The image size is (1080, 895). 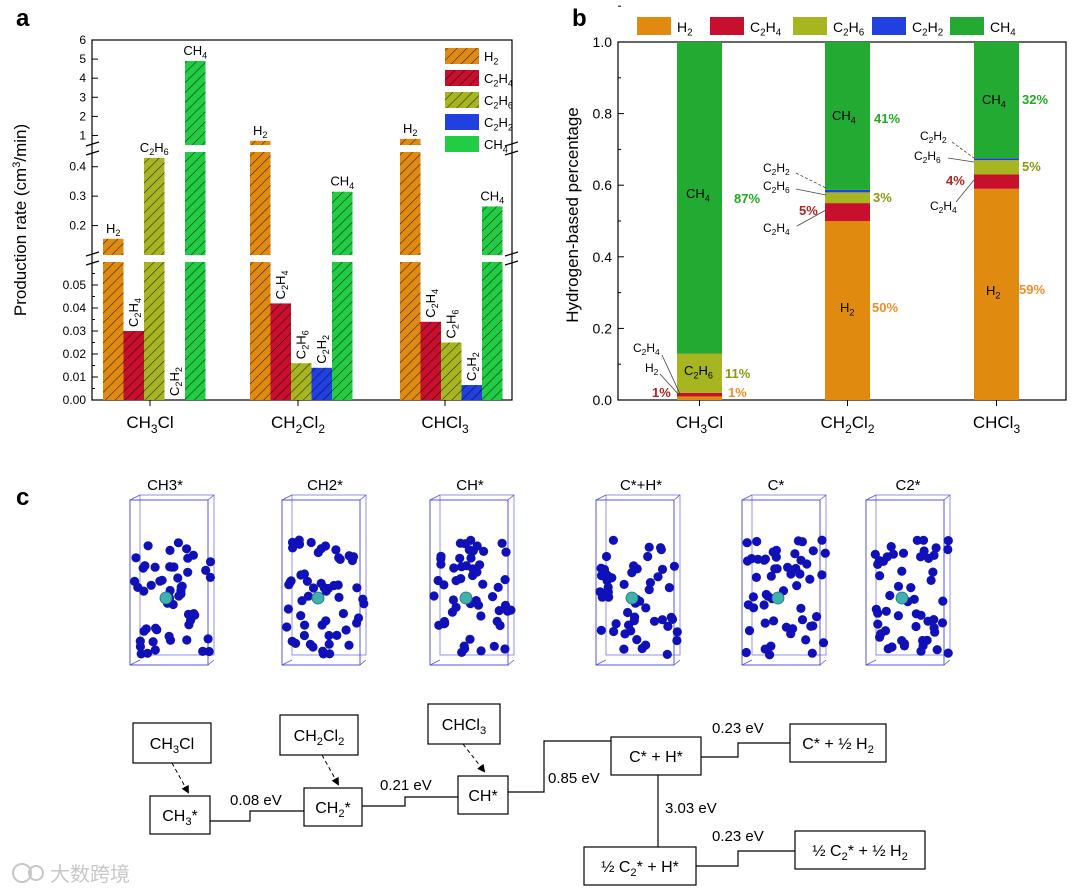 What do you see at coordinates (325, 485) in the screenshot?
I see `structure-label-1: CH2*` at bounding box center [325, 485].